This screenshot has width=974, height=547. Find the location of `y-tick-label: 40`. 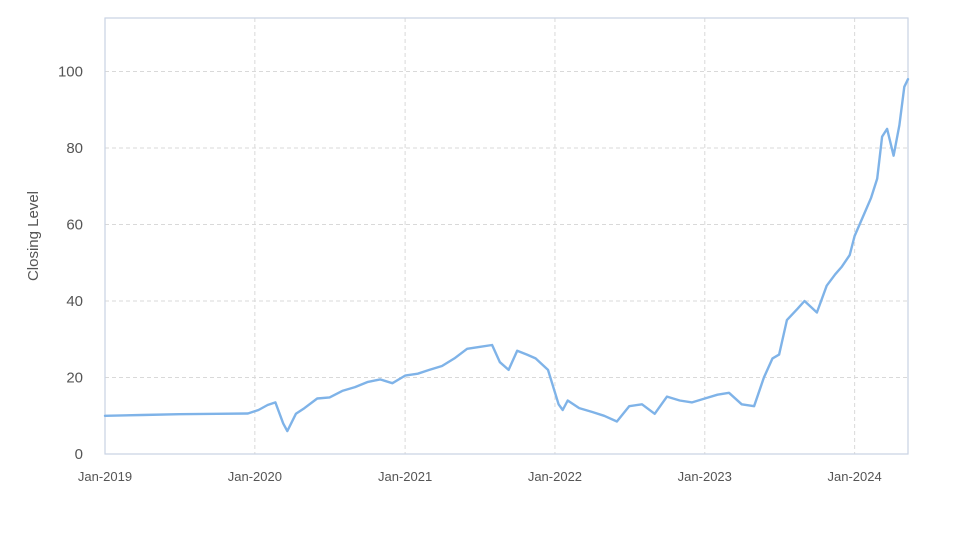

y-tick-label: 40 is located at coordinates (74, 301).